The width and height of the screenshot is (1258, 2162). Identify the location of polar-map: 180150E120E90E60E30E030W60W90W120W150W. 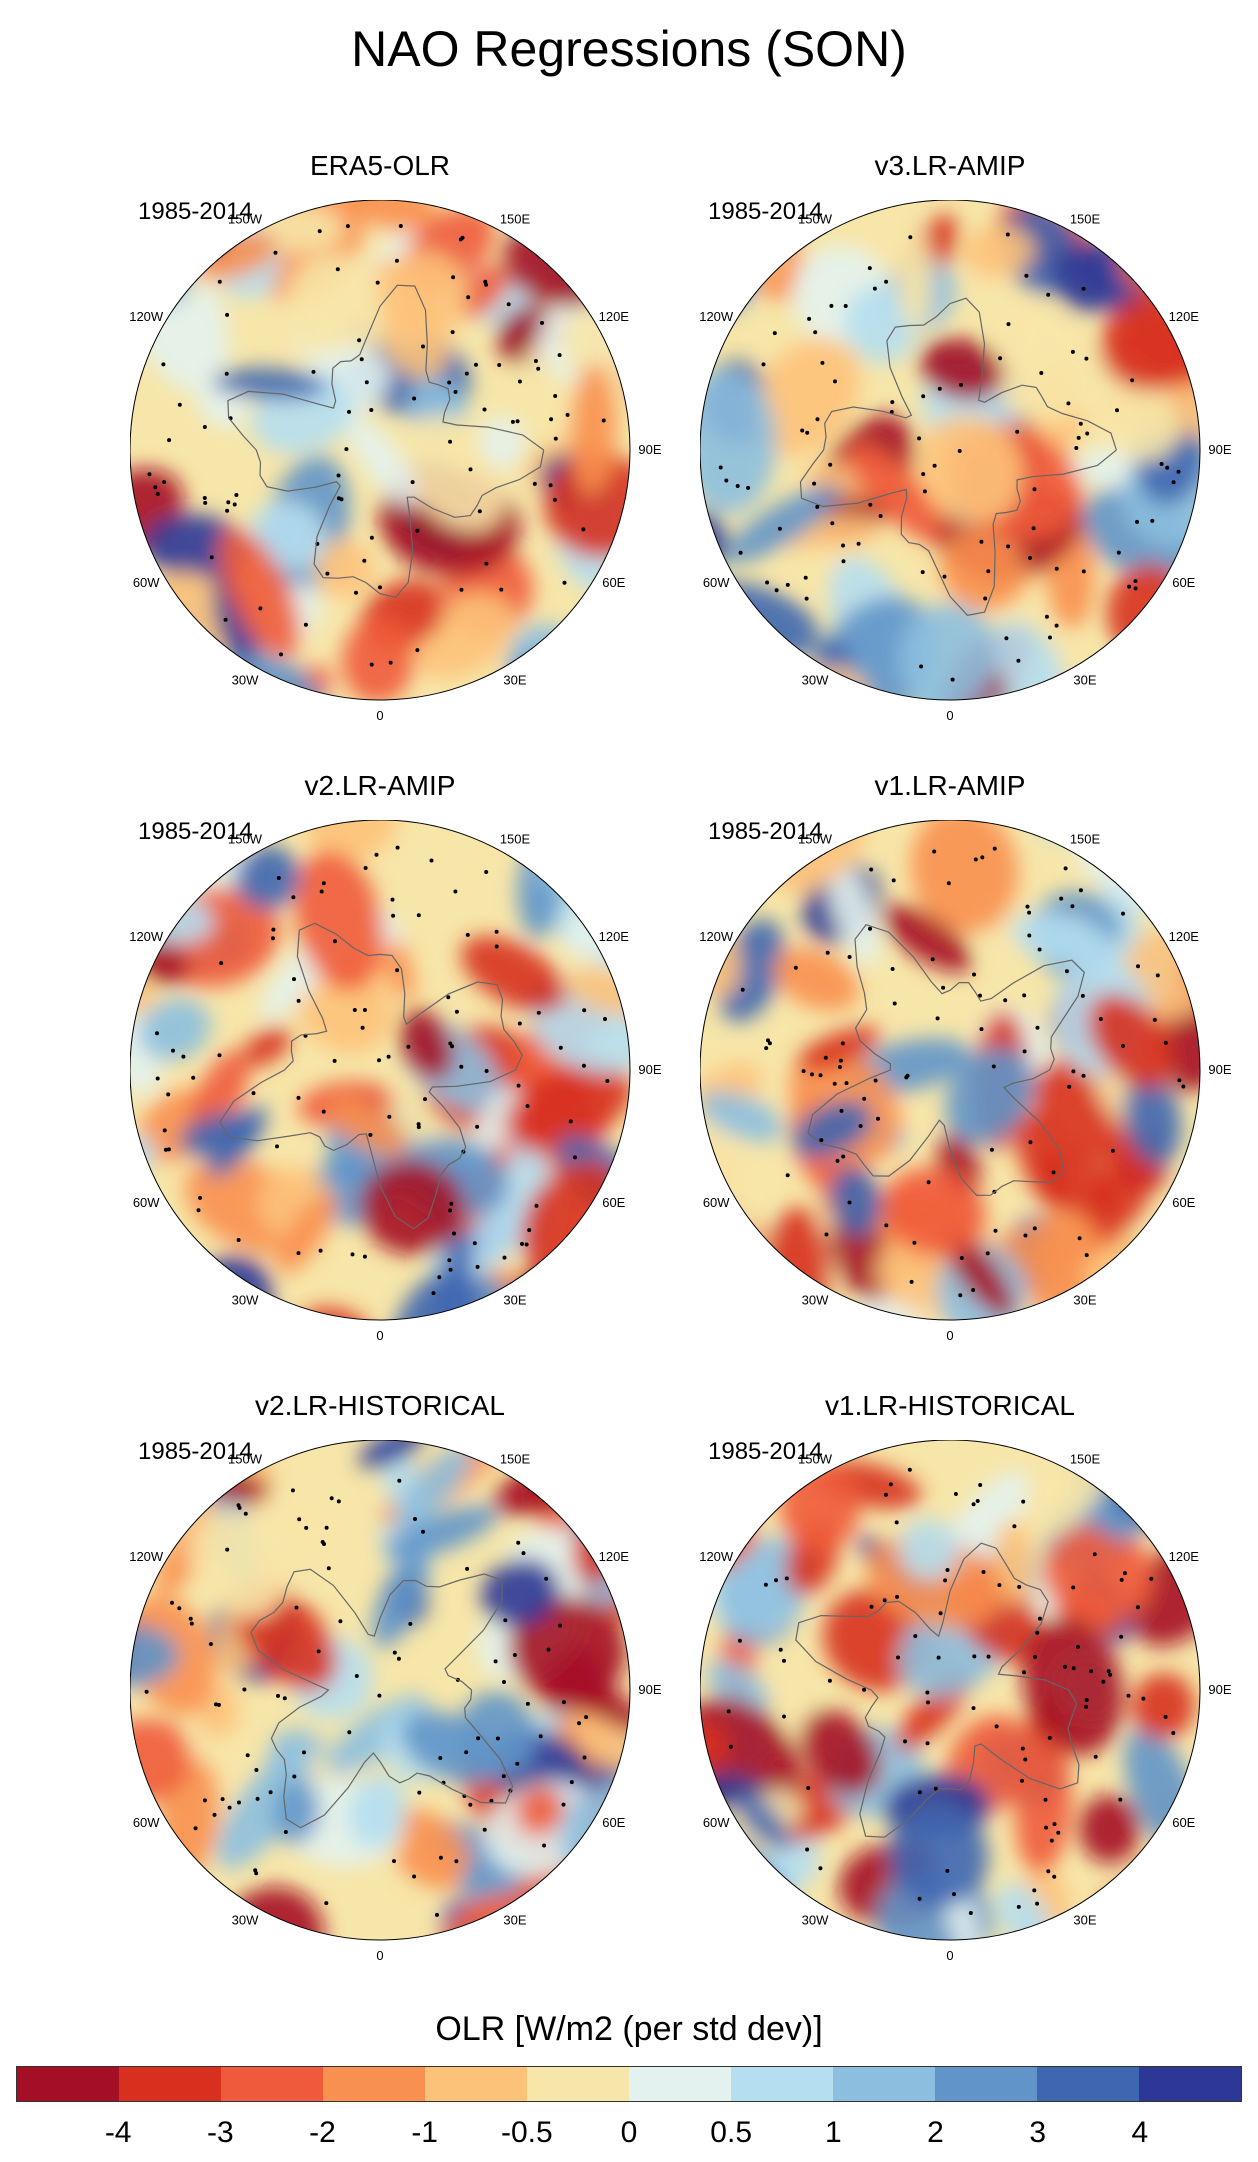
(396, 1701).